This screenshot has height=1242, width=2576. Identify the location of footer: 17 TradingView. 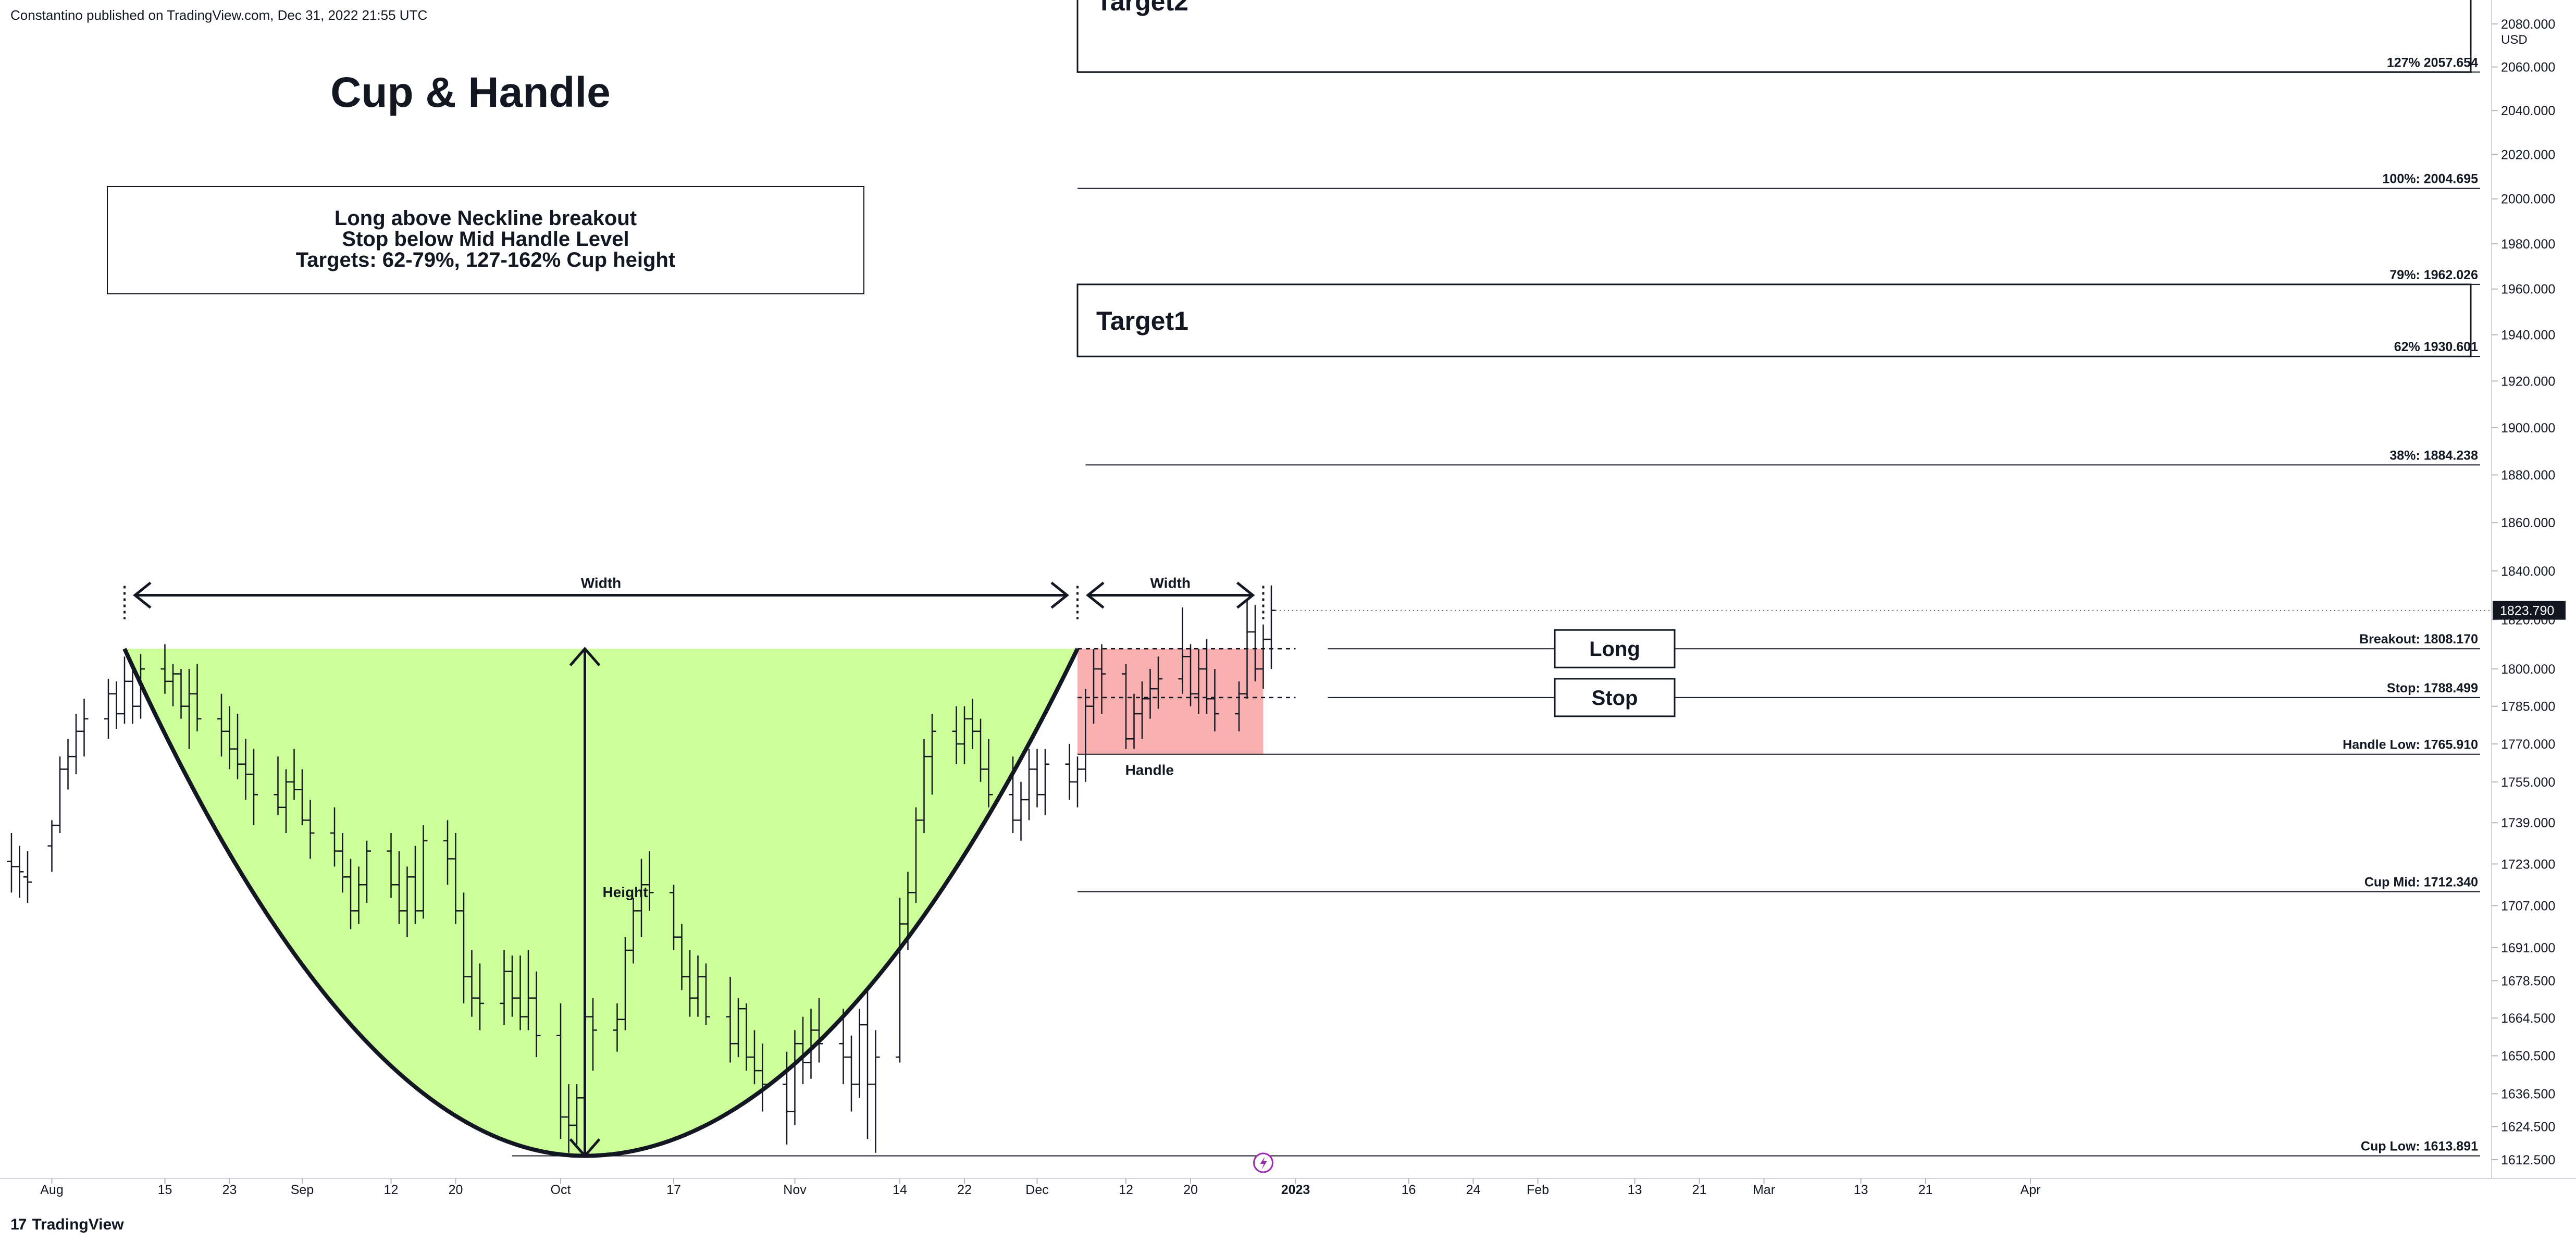
(67, 1225).